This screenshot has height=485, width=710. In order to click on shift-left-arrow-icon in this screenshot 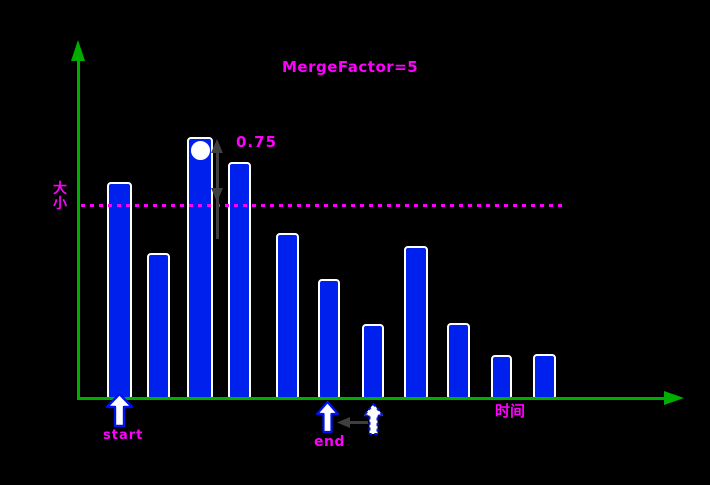, I will do `click(352, 422)`.